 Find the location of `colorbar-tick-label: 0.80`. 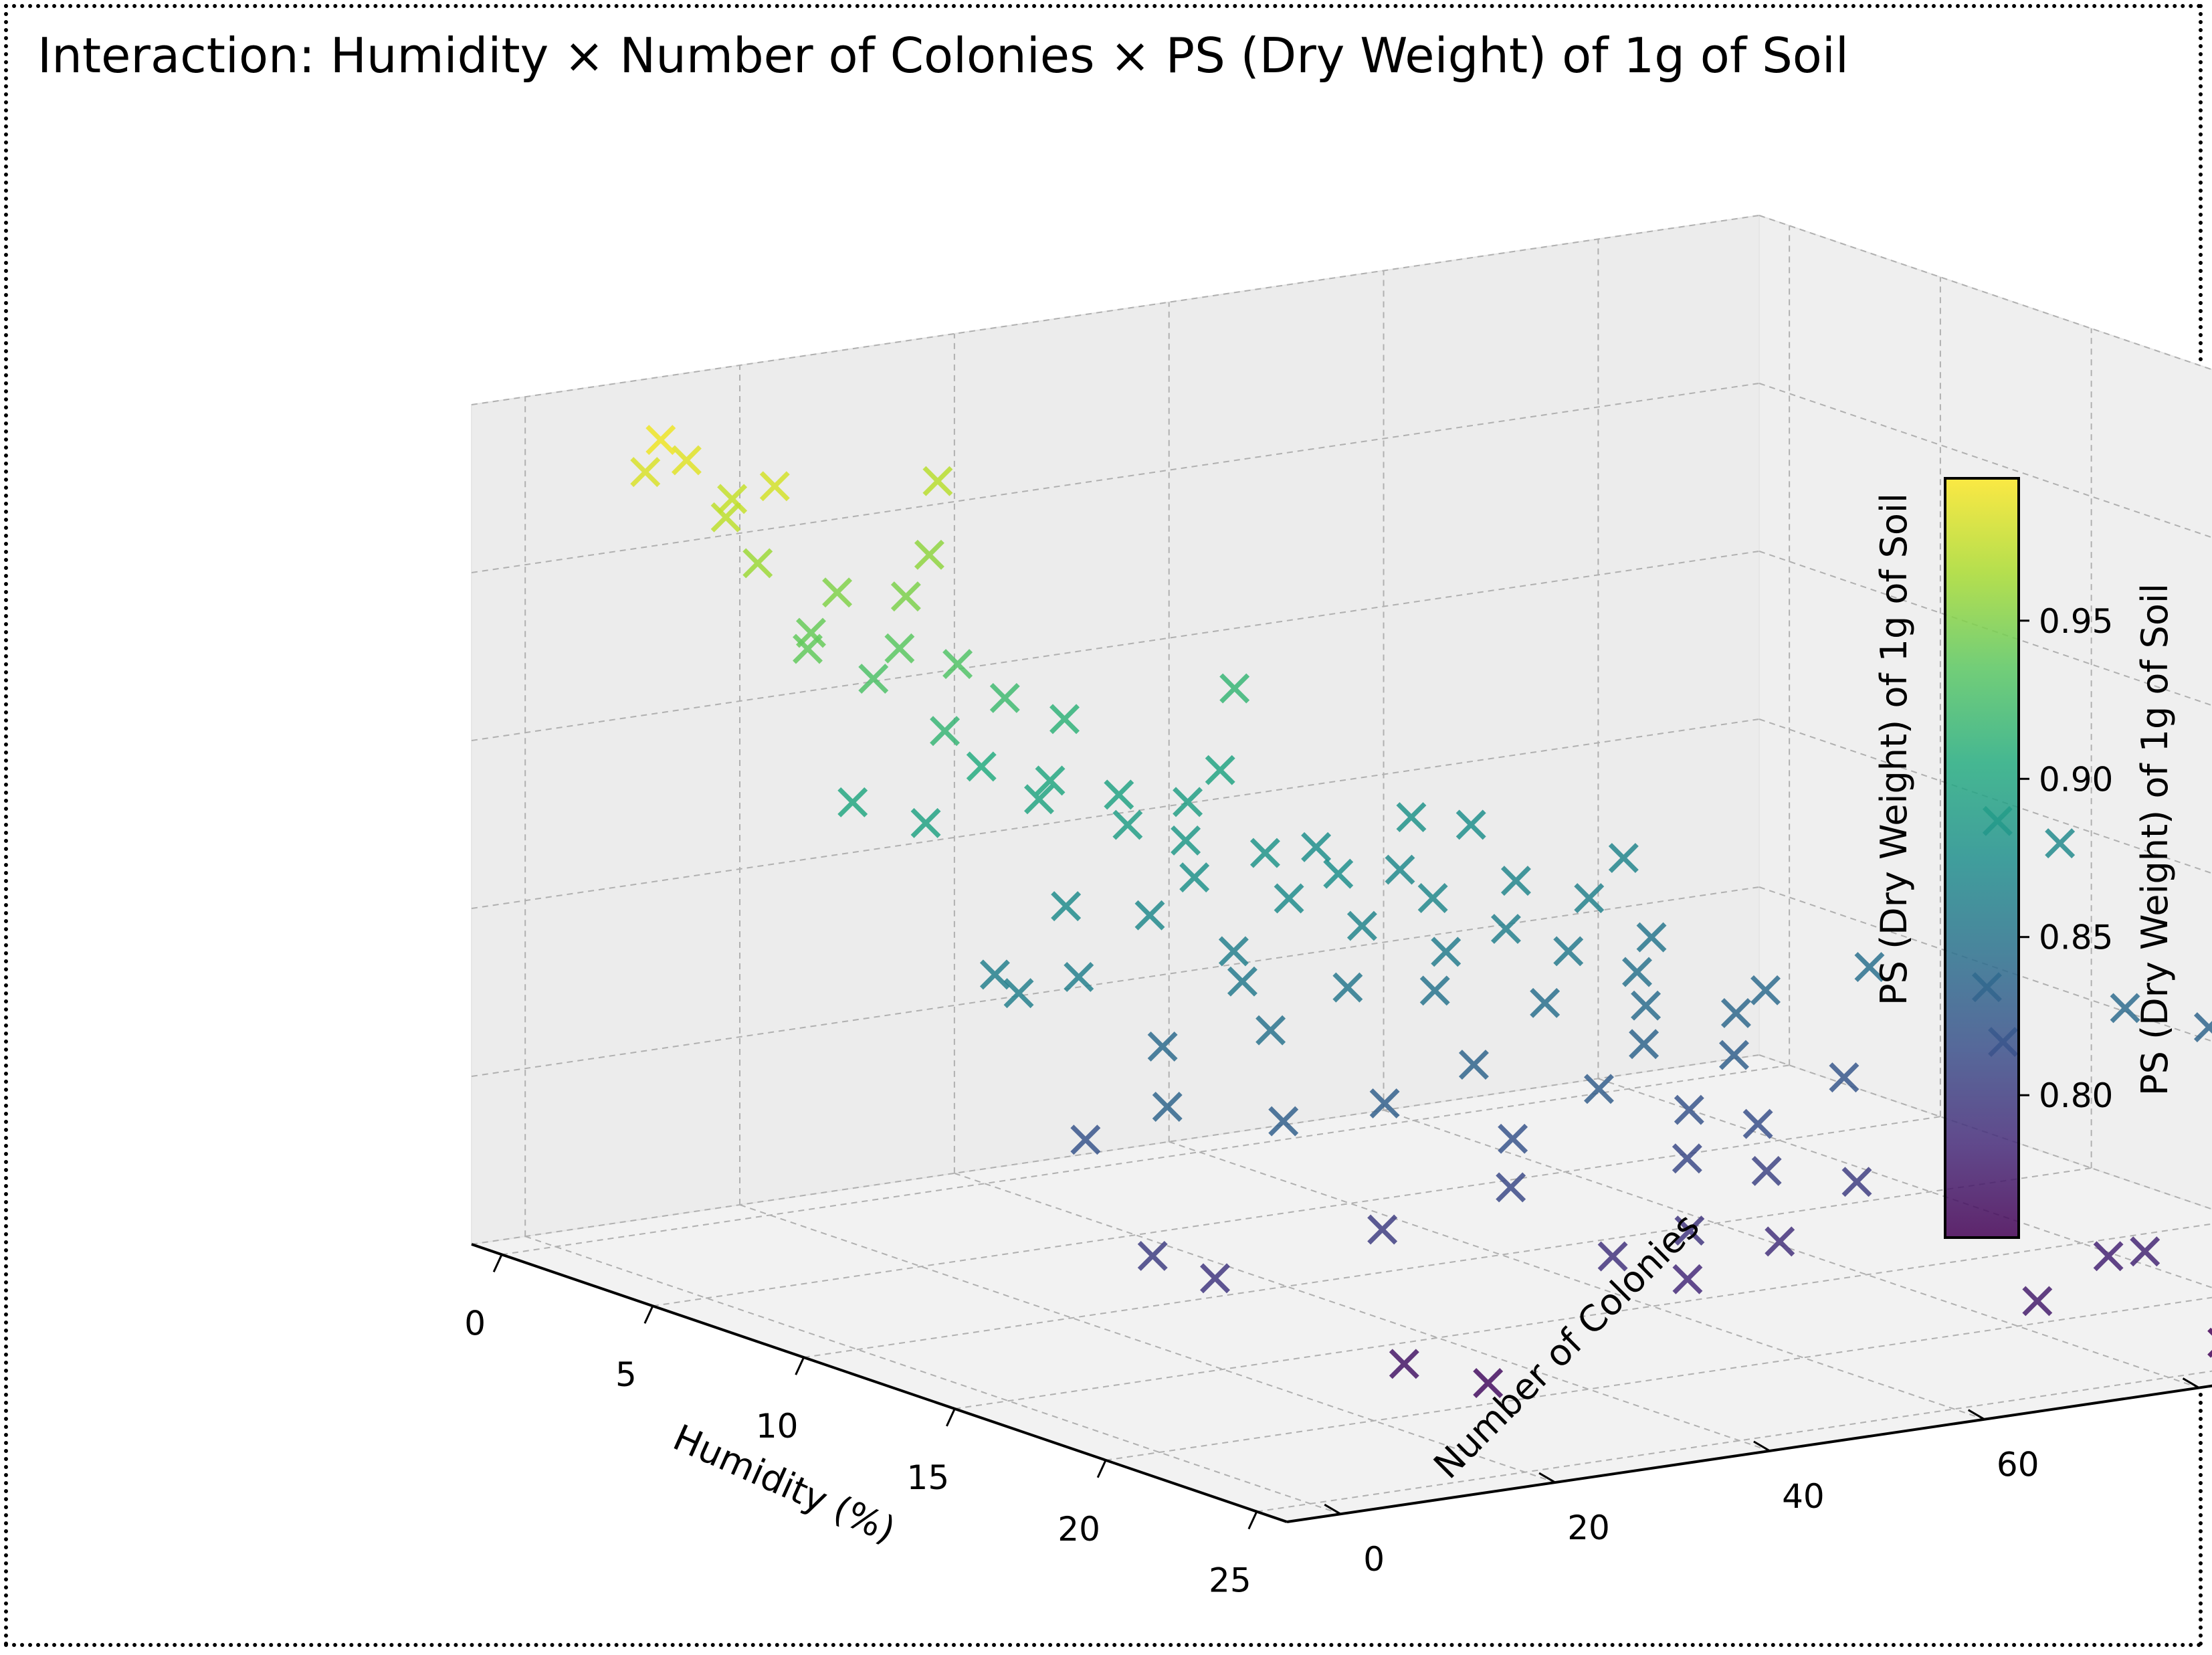

colorbar-tick-label: 0.80 is located at coordinates (2076, 1095).